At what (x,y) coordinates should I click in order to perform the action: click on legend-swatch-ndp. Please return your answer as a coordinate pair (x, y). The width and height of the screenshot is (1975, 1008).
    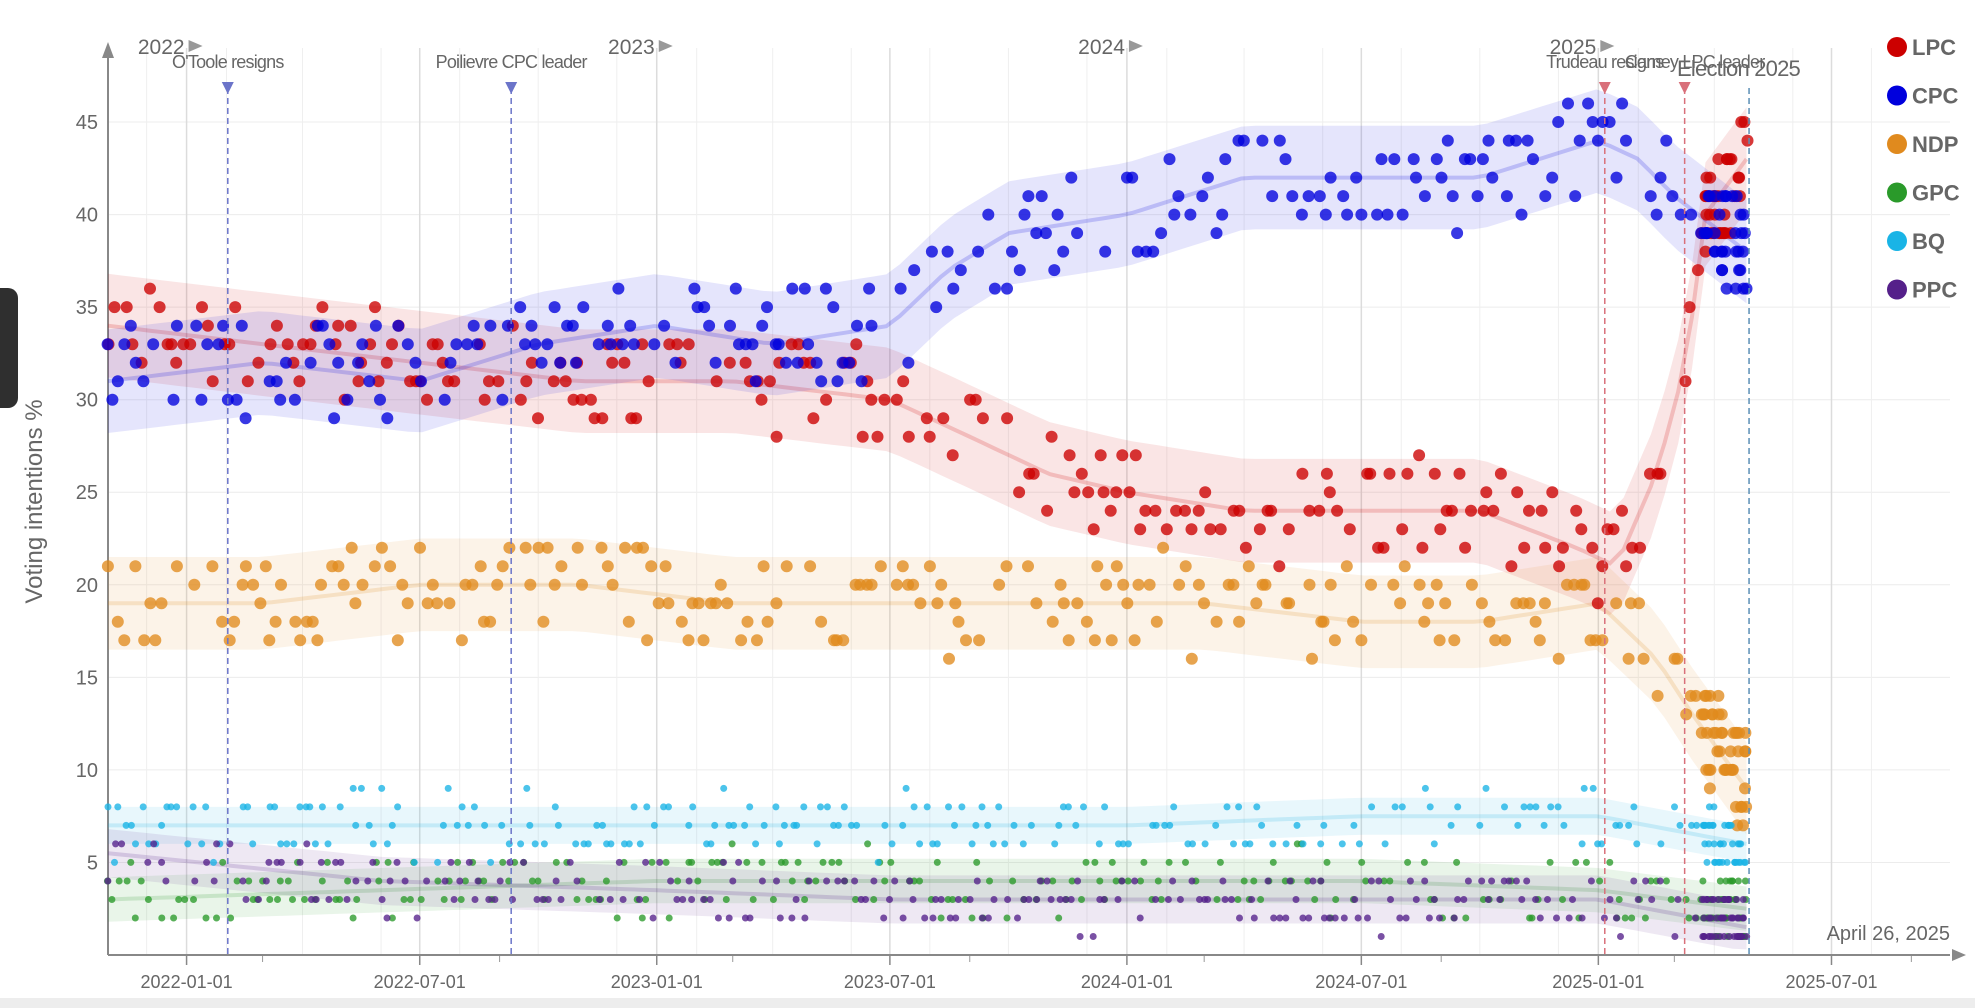
    Looking at the image, I should click on (1897, 144).